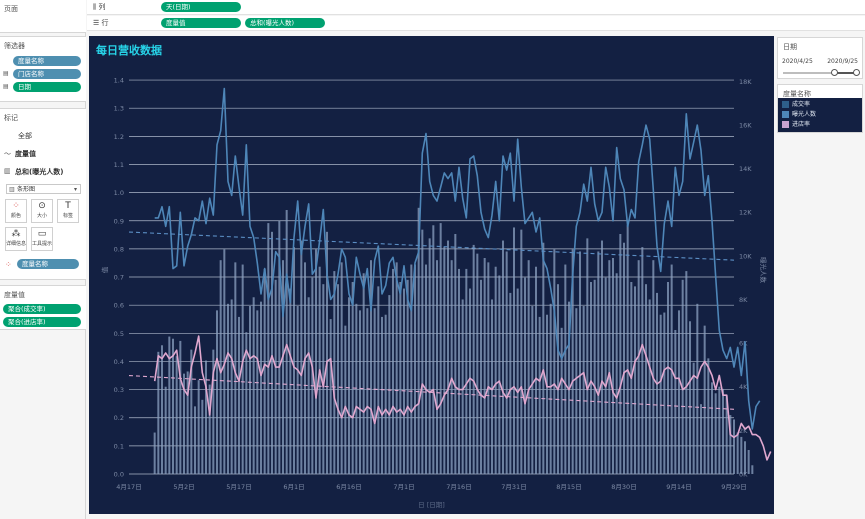 The image size is (865, 519). I want to click on size-button: ⊙ 大小, so click(42, 211).